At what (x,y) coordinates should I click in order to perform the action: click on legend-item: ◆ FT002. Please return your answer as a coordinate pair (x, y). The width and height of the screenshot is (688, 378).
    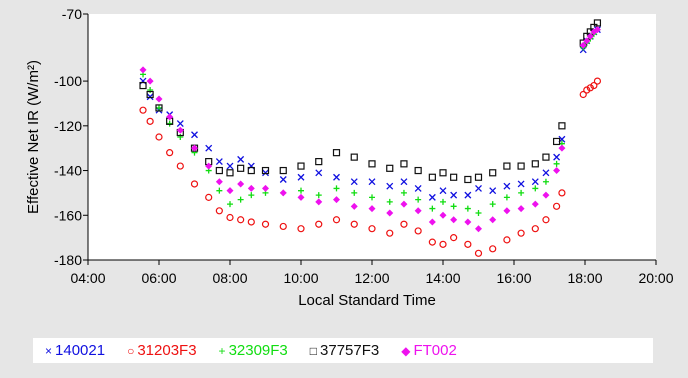
    Looking at the image, I should click on (429, 350).